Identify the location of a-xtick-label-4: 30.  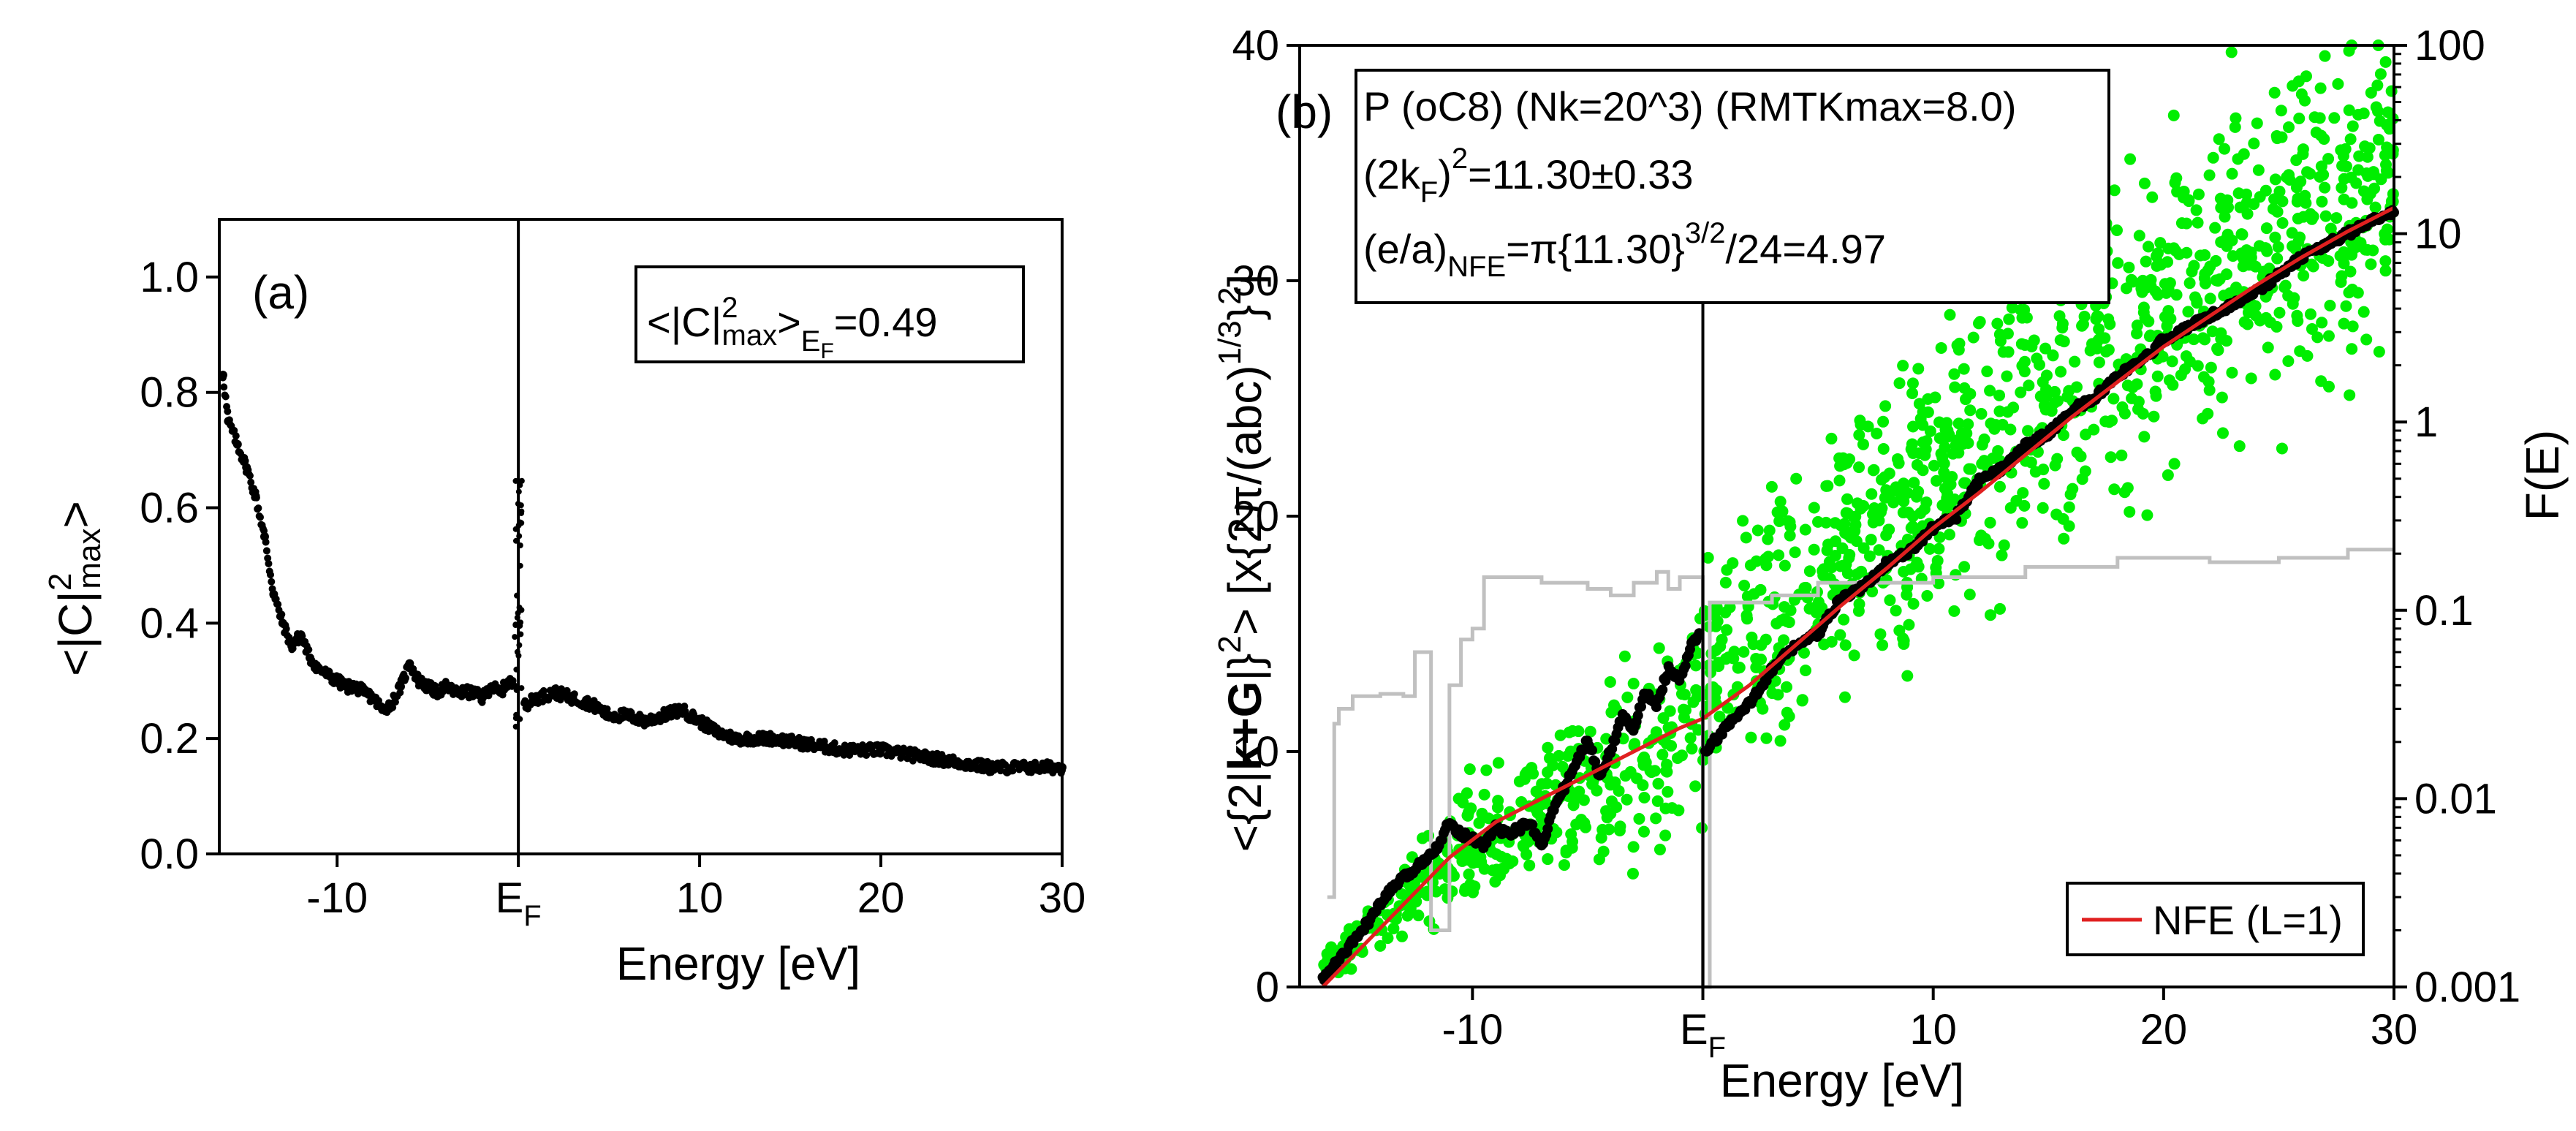
(1062, 898).